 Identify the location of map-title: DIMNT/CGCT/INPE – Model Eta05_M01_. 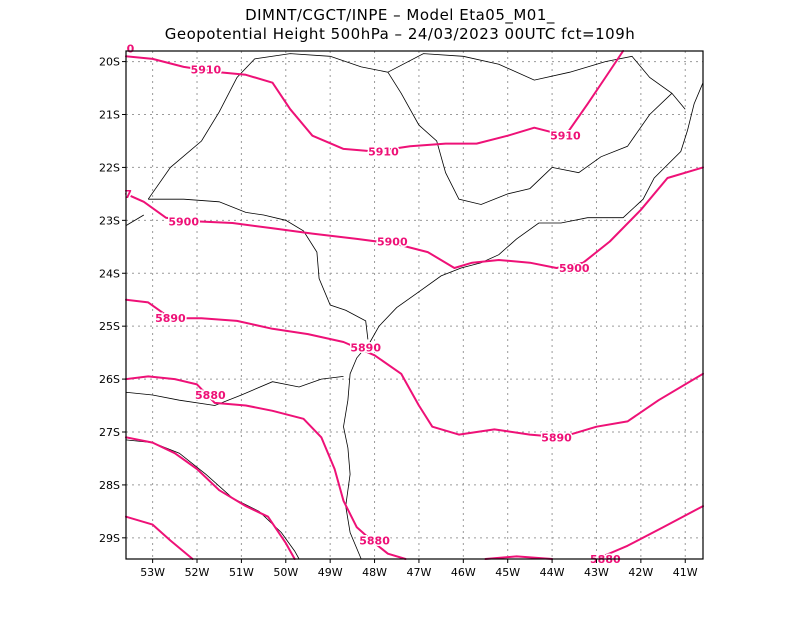
(400, 15).